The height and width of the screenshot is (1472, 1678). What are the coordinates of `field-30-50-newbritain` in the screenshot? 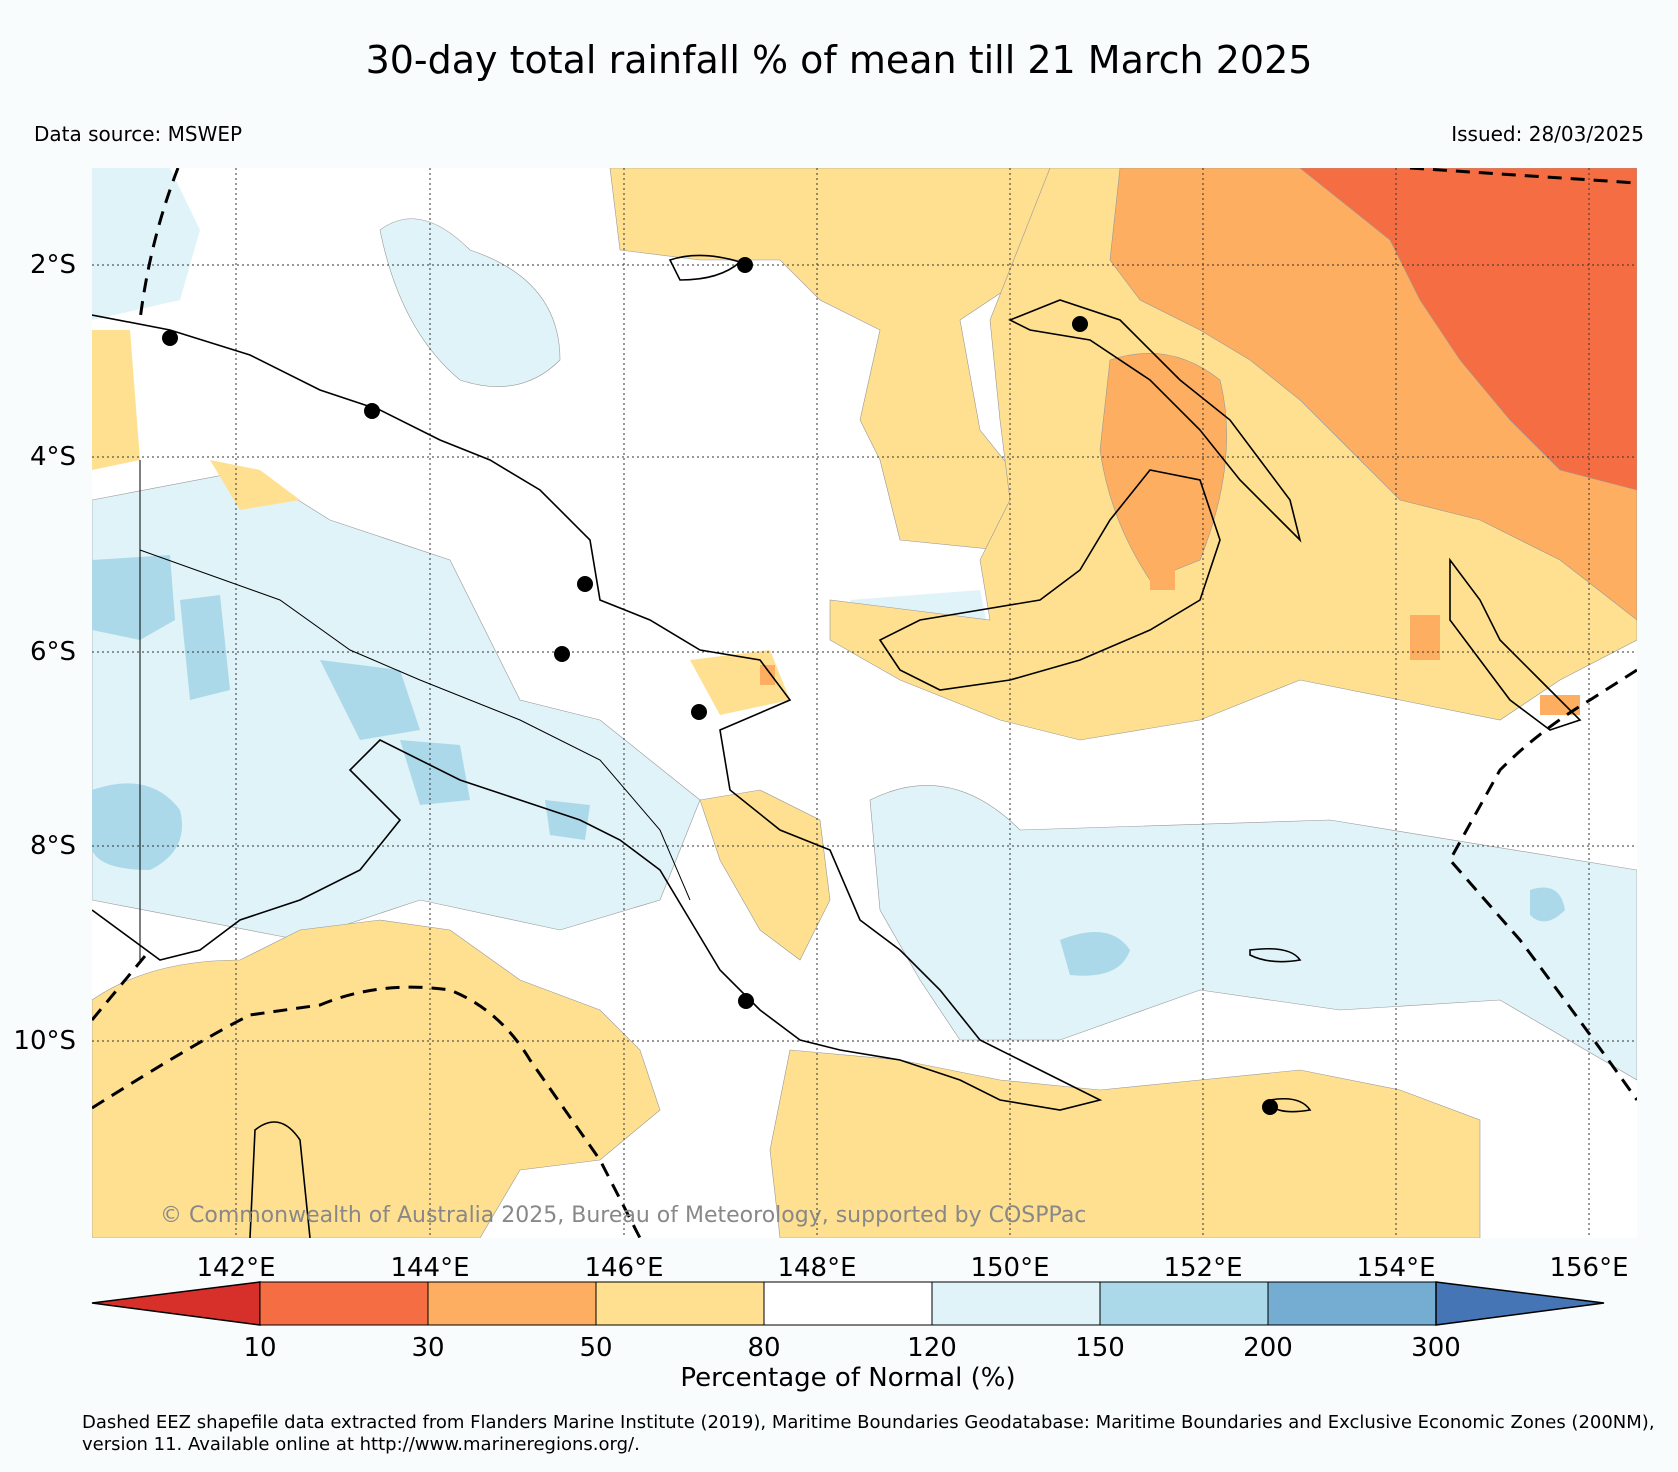 It's located at (1163, 467).